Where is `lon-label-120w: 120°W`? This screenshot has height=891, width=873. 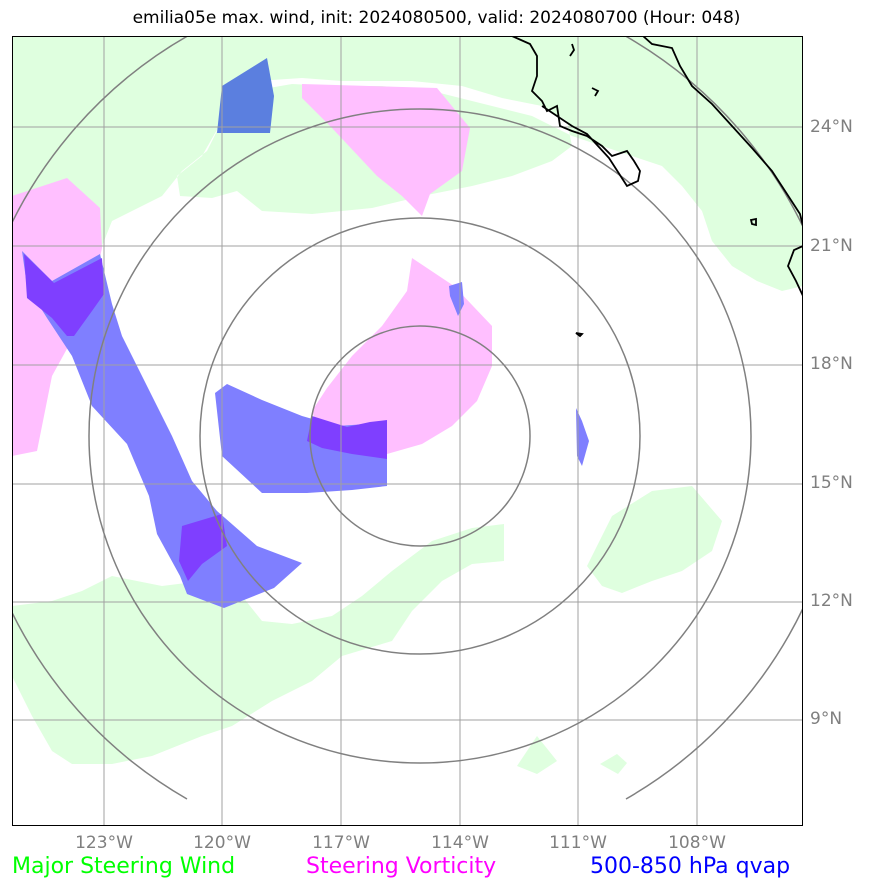 lon-label-120w: 120°W is located at coordinates (222, 843).